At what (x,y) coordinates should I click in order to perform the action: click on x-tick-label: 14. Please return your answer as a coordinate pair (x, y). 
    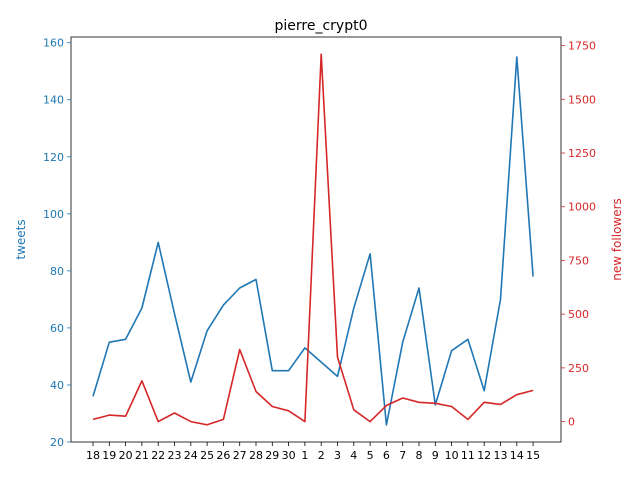
    Looking at the image, I should click on (517, 455).